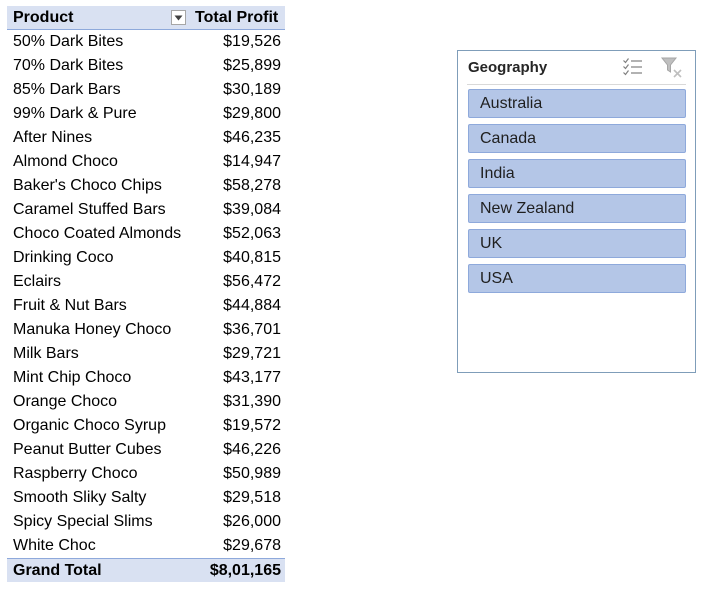  What do you see at coordinates (146, 570) in the screenshot?
I see `grand-total-row: Grand Total $8,01,165` at bounding box center [146, 570].